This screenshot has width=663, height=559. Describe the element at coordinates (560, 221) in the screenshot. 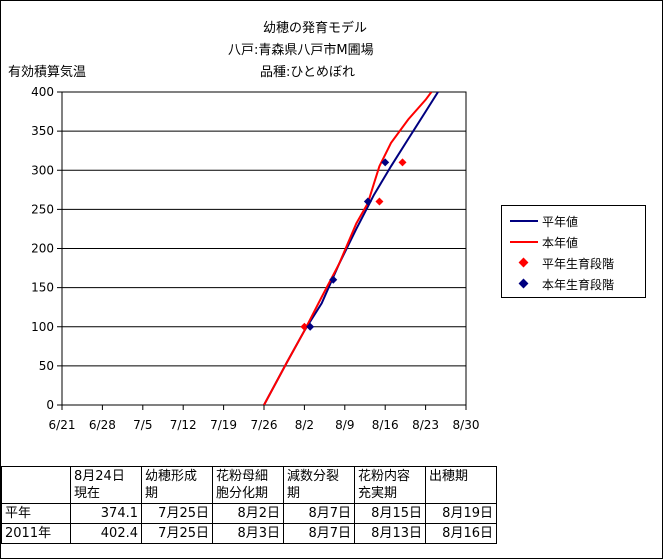

I see `legend-label: 平年値` at that location.